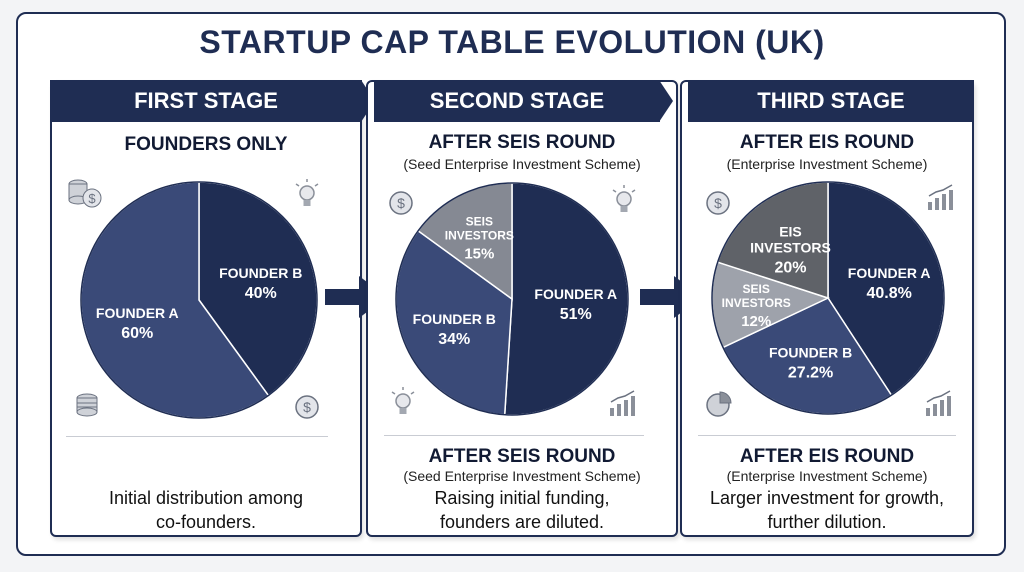 The width and height of the screenshot is (1024, 572). What do you see at coordinates (576, 314) in the screenshot?
I see `slice-value-founder-a: 51%` at bounding box center [576, 314].